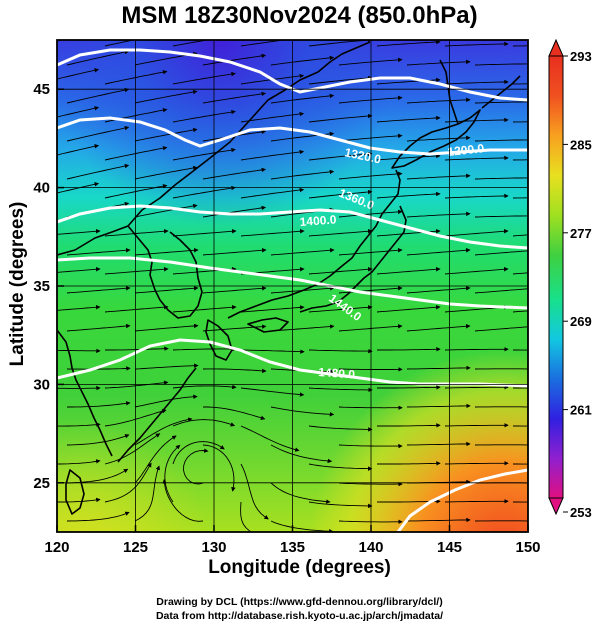  What do you see at coordinates (41, 384) in the screenshot?
I see `y-tick-label-30: 30` at bounding box center [41, 384].